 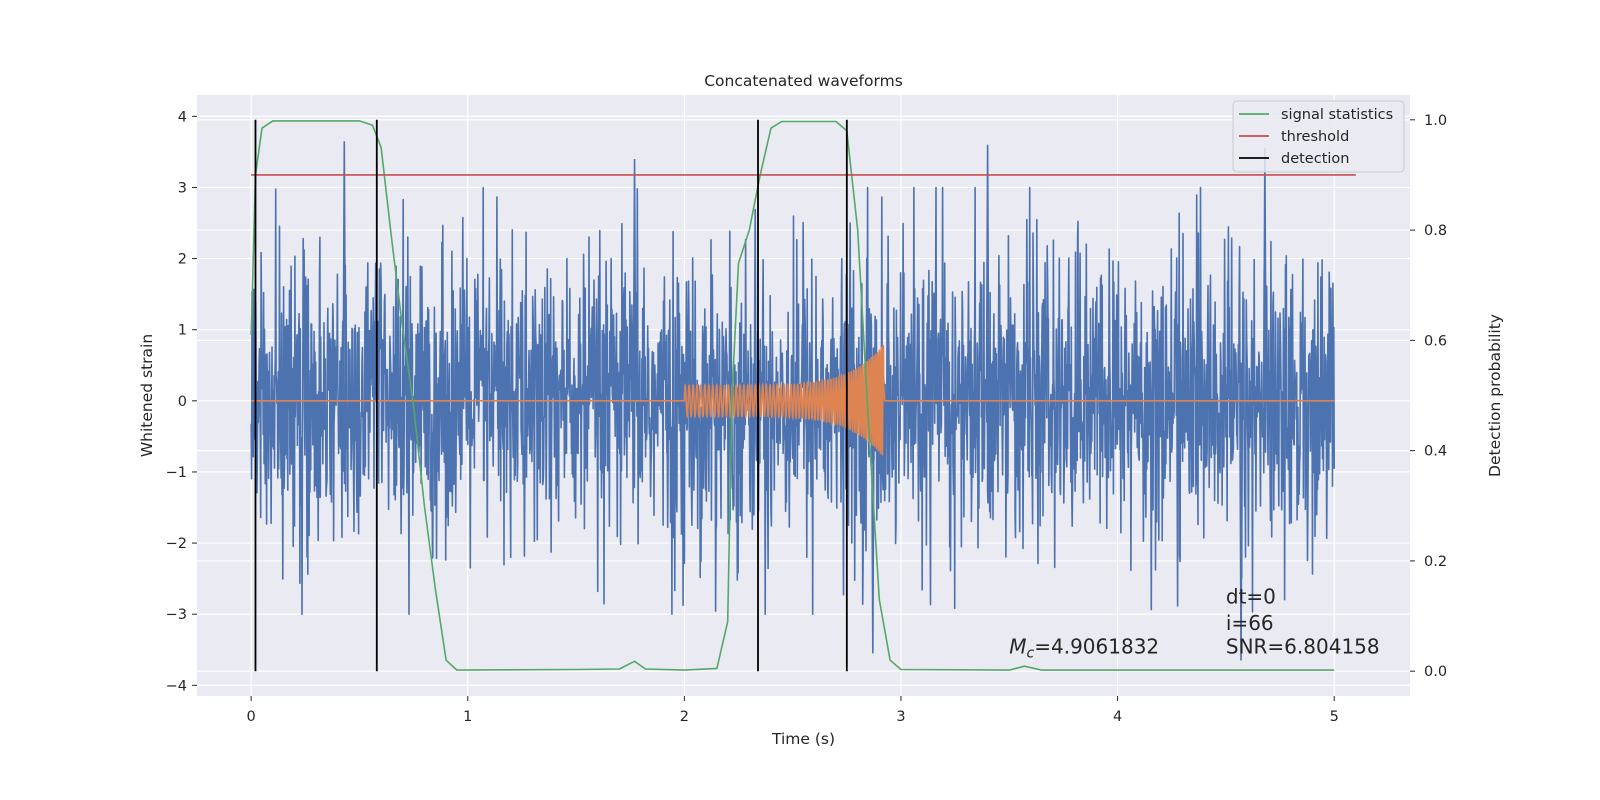 I want to click on annotation-dt: dt=0, so click(x=1251, y=597).